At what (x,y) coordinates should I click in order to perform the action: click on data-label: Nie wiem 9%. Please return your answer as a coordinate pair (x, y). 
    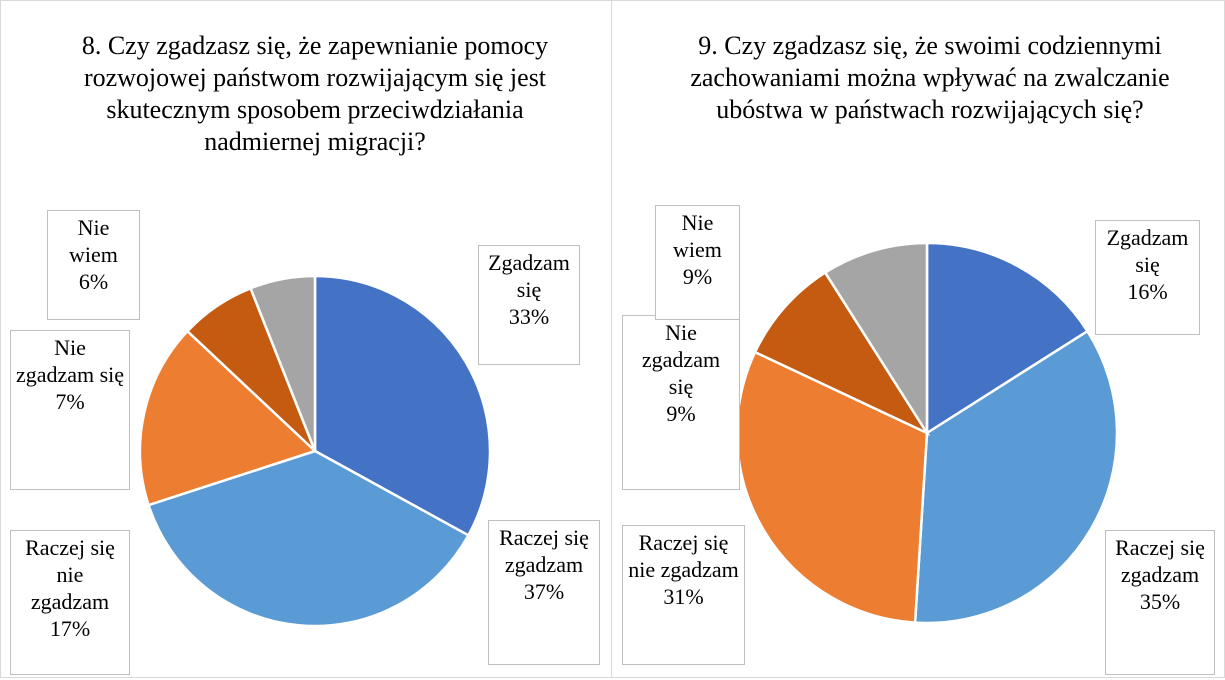
    Looking at the image, I should click on (697, 262).